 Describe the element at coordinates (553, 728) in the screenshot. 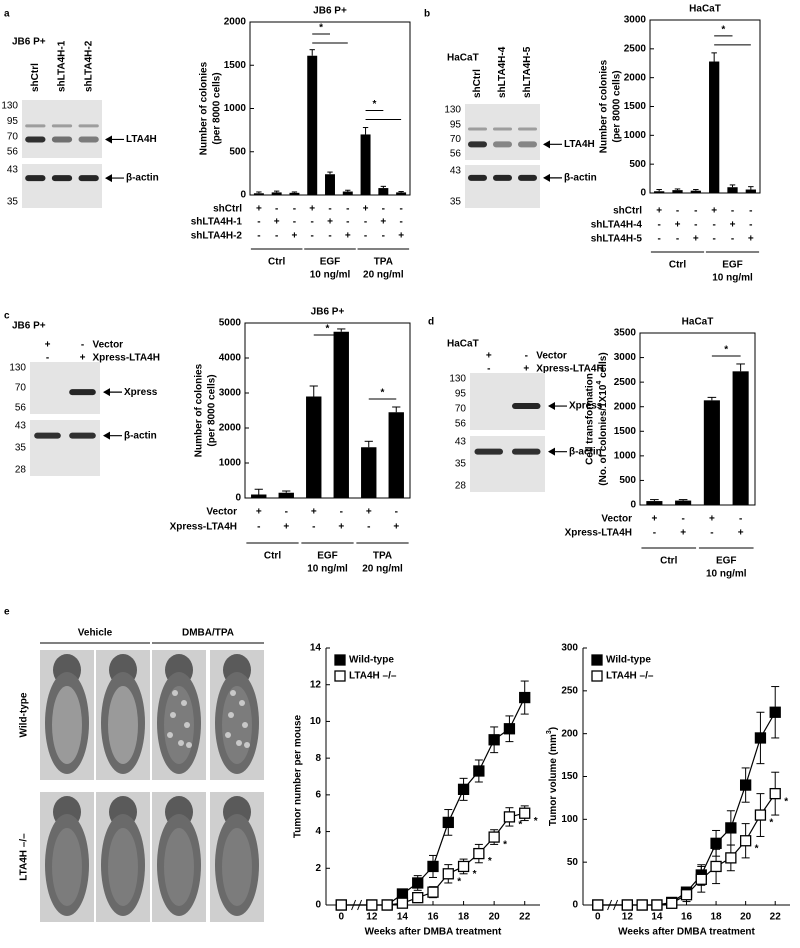

I see `label-part: )` at that location.